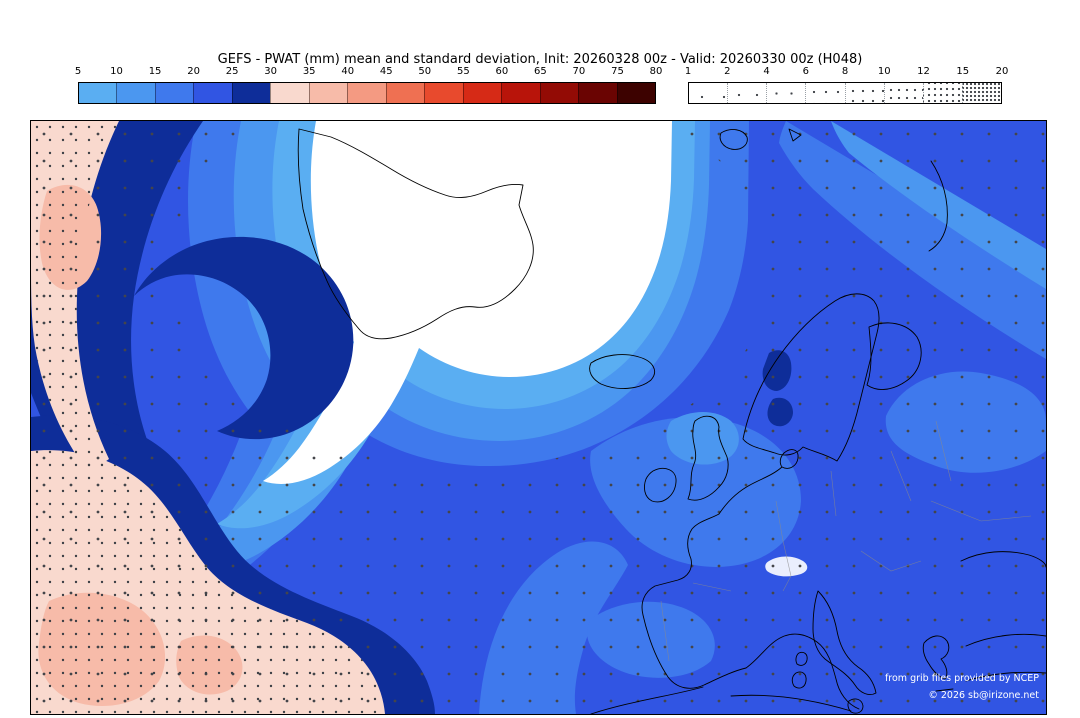 This screenshot has height=718, width=1080. I want to click on credit-ncep: from grib files provided by NCEP, so click(962, 678).